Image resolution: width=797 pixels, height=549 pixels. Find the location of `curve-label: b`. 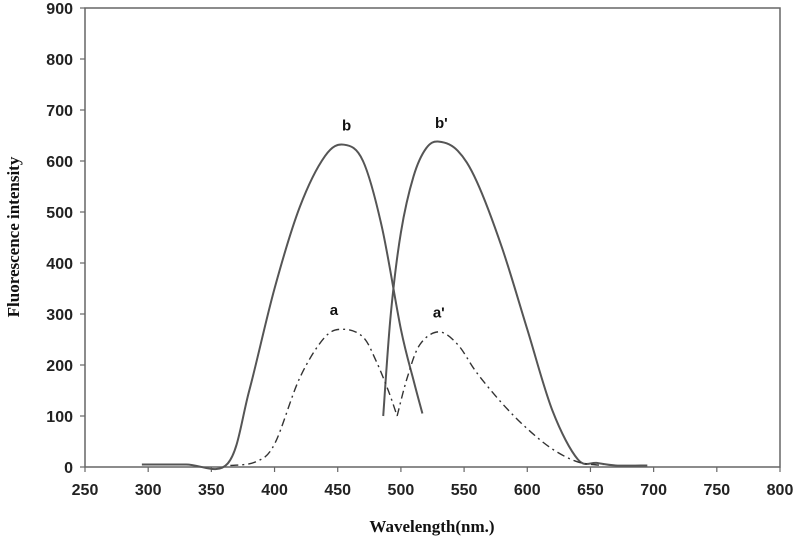

curve-label: b is located at coordinates (346, 125).